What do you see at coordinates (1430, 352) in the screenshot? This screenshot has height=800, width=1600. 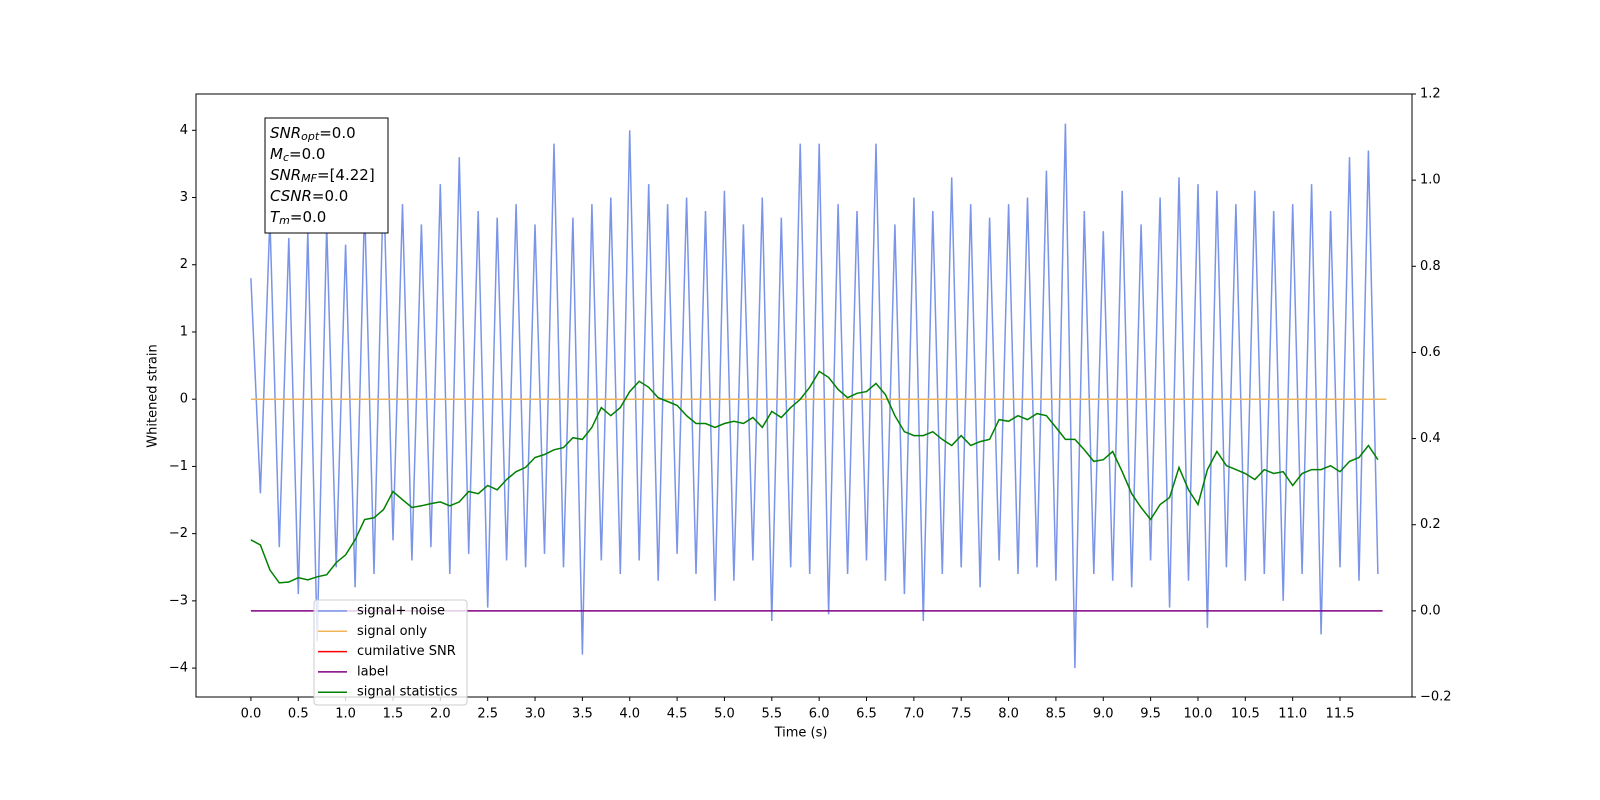 I see `y2-tick-label: 0.6` at bounding box center [1430, 352].